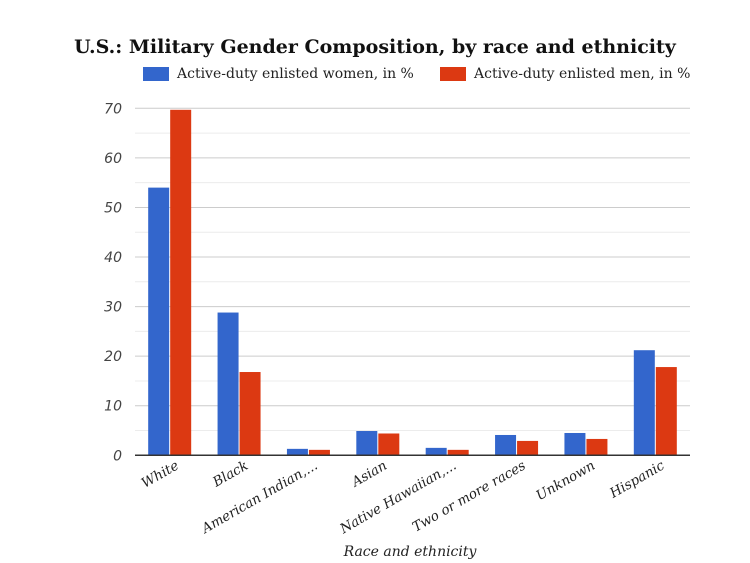 Image resolution: width=750 pixels, height=563 pixels. What do you see at coordinates (113, 208) in the screenshot?
I see `y-tick-label: 50` at bounding box center [113, 208].